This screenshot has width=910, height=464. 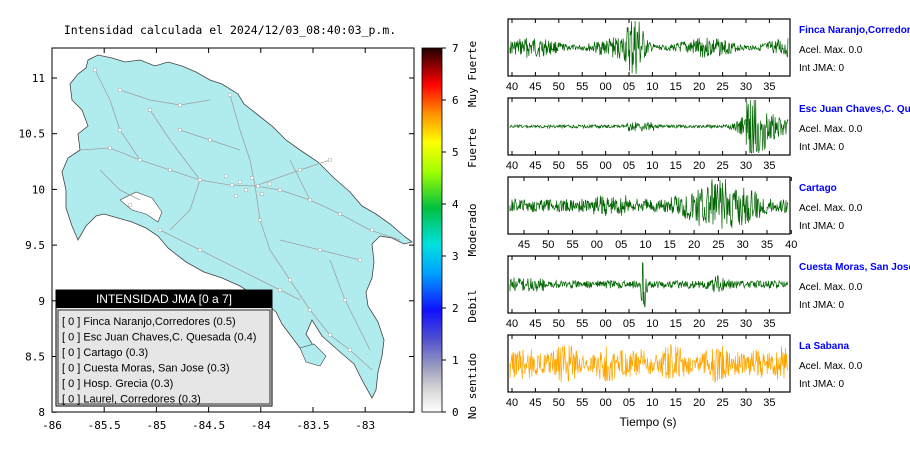 I want to click on lat-tick-label: 9, so click(x=41, y=301).